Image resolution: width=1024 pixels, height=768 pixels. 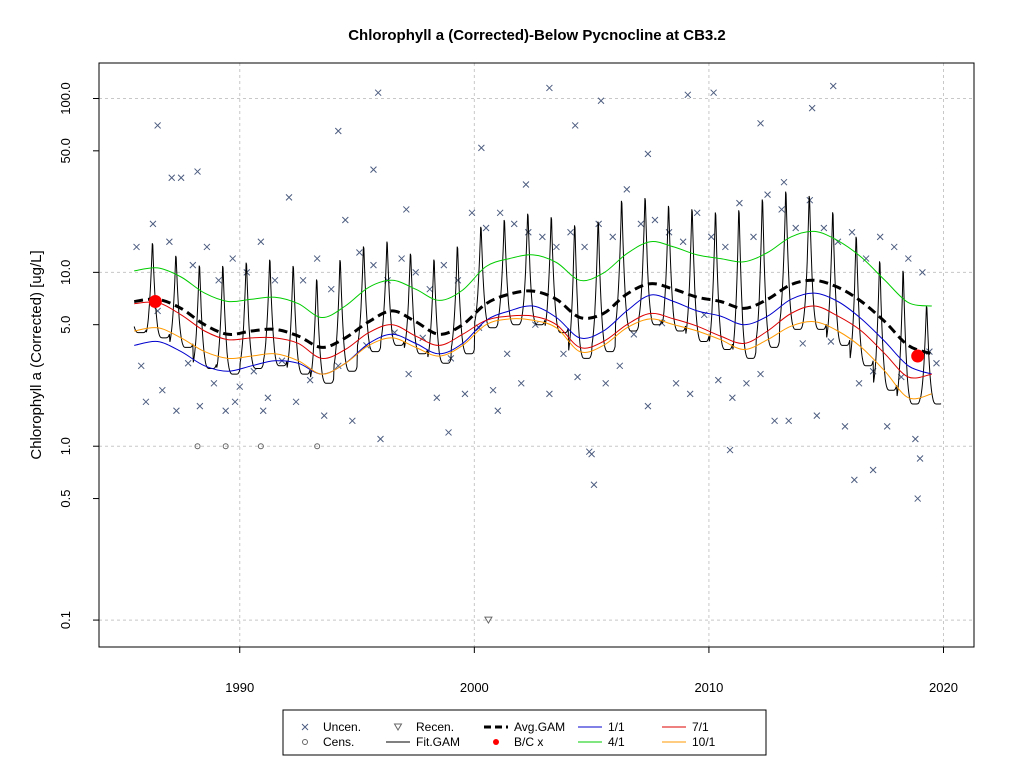 I want to click on legend-symbol-uncen, so click(x=305, y=727).